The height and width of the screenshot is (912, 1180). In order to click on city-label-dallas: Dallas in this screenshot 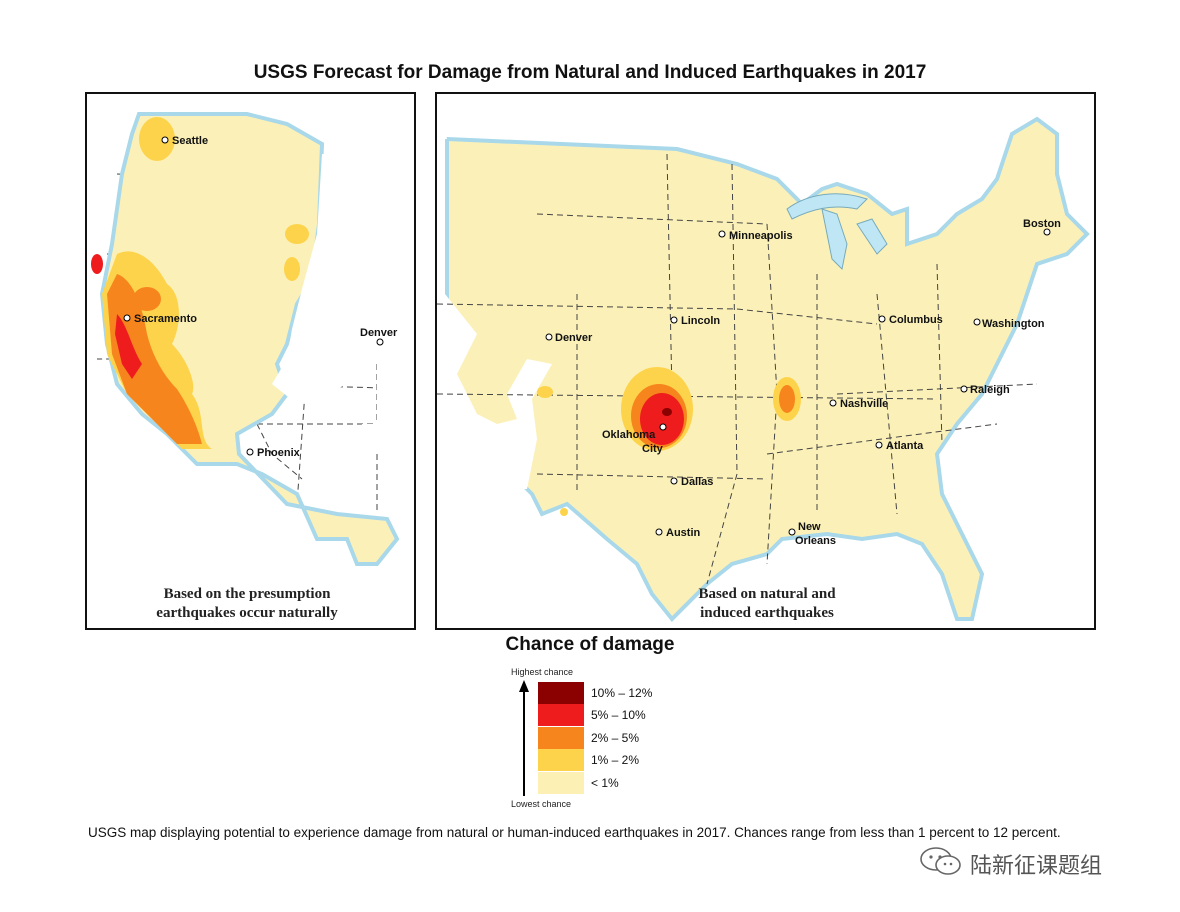, I will do `click(697, 482)`.